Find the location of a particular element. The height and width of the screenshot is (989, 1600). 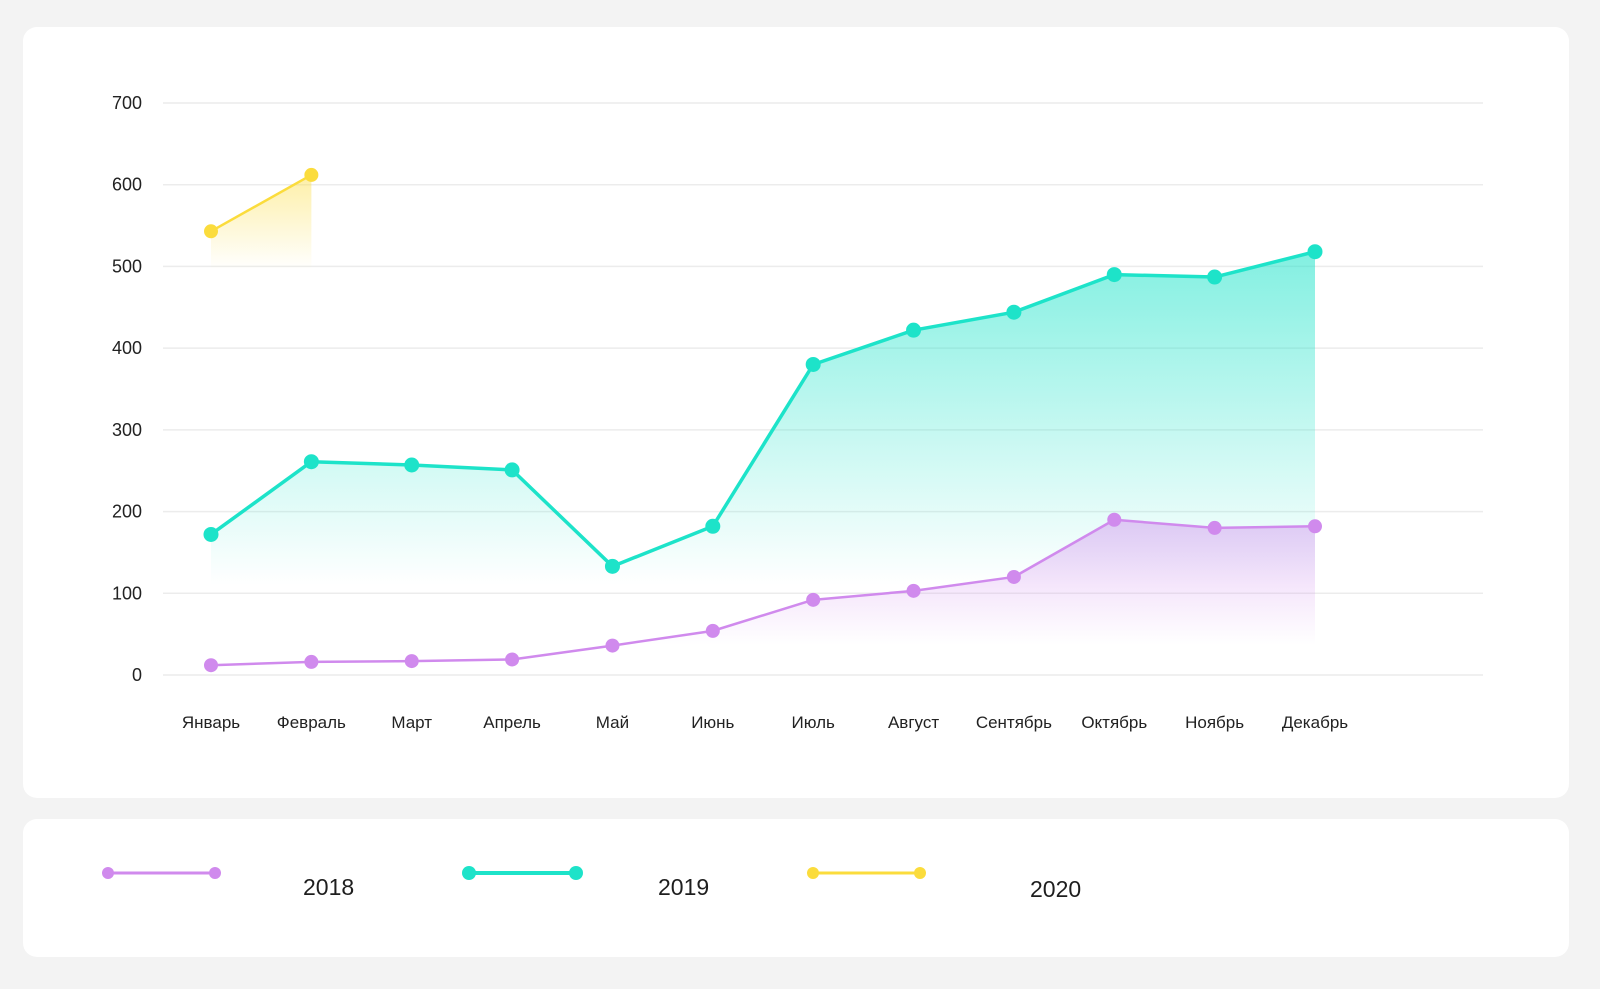

legend-item-2018: 2018 is located at coordinates (203, 888).